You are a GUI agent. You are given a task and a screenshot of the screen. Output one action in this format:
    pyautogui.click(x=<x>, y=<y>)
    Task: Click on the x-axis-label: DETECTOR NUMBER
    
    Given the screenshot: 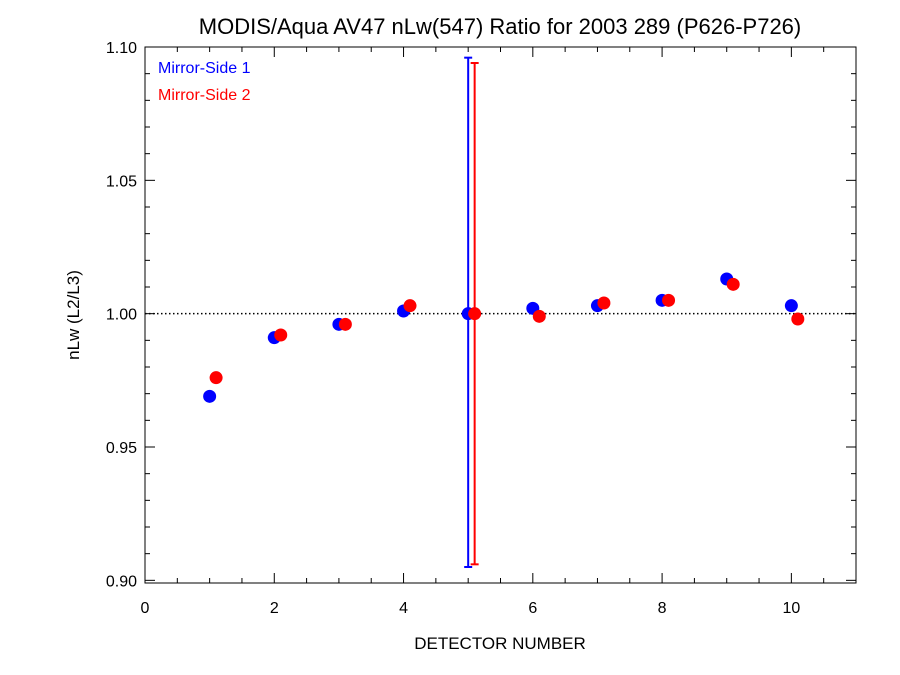 What is the action you would take?
    pyautogui.click(x=500, y=643)
    